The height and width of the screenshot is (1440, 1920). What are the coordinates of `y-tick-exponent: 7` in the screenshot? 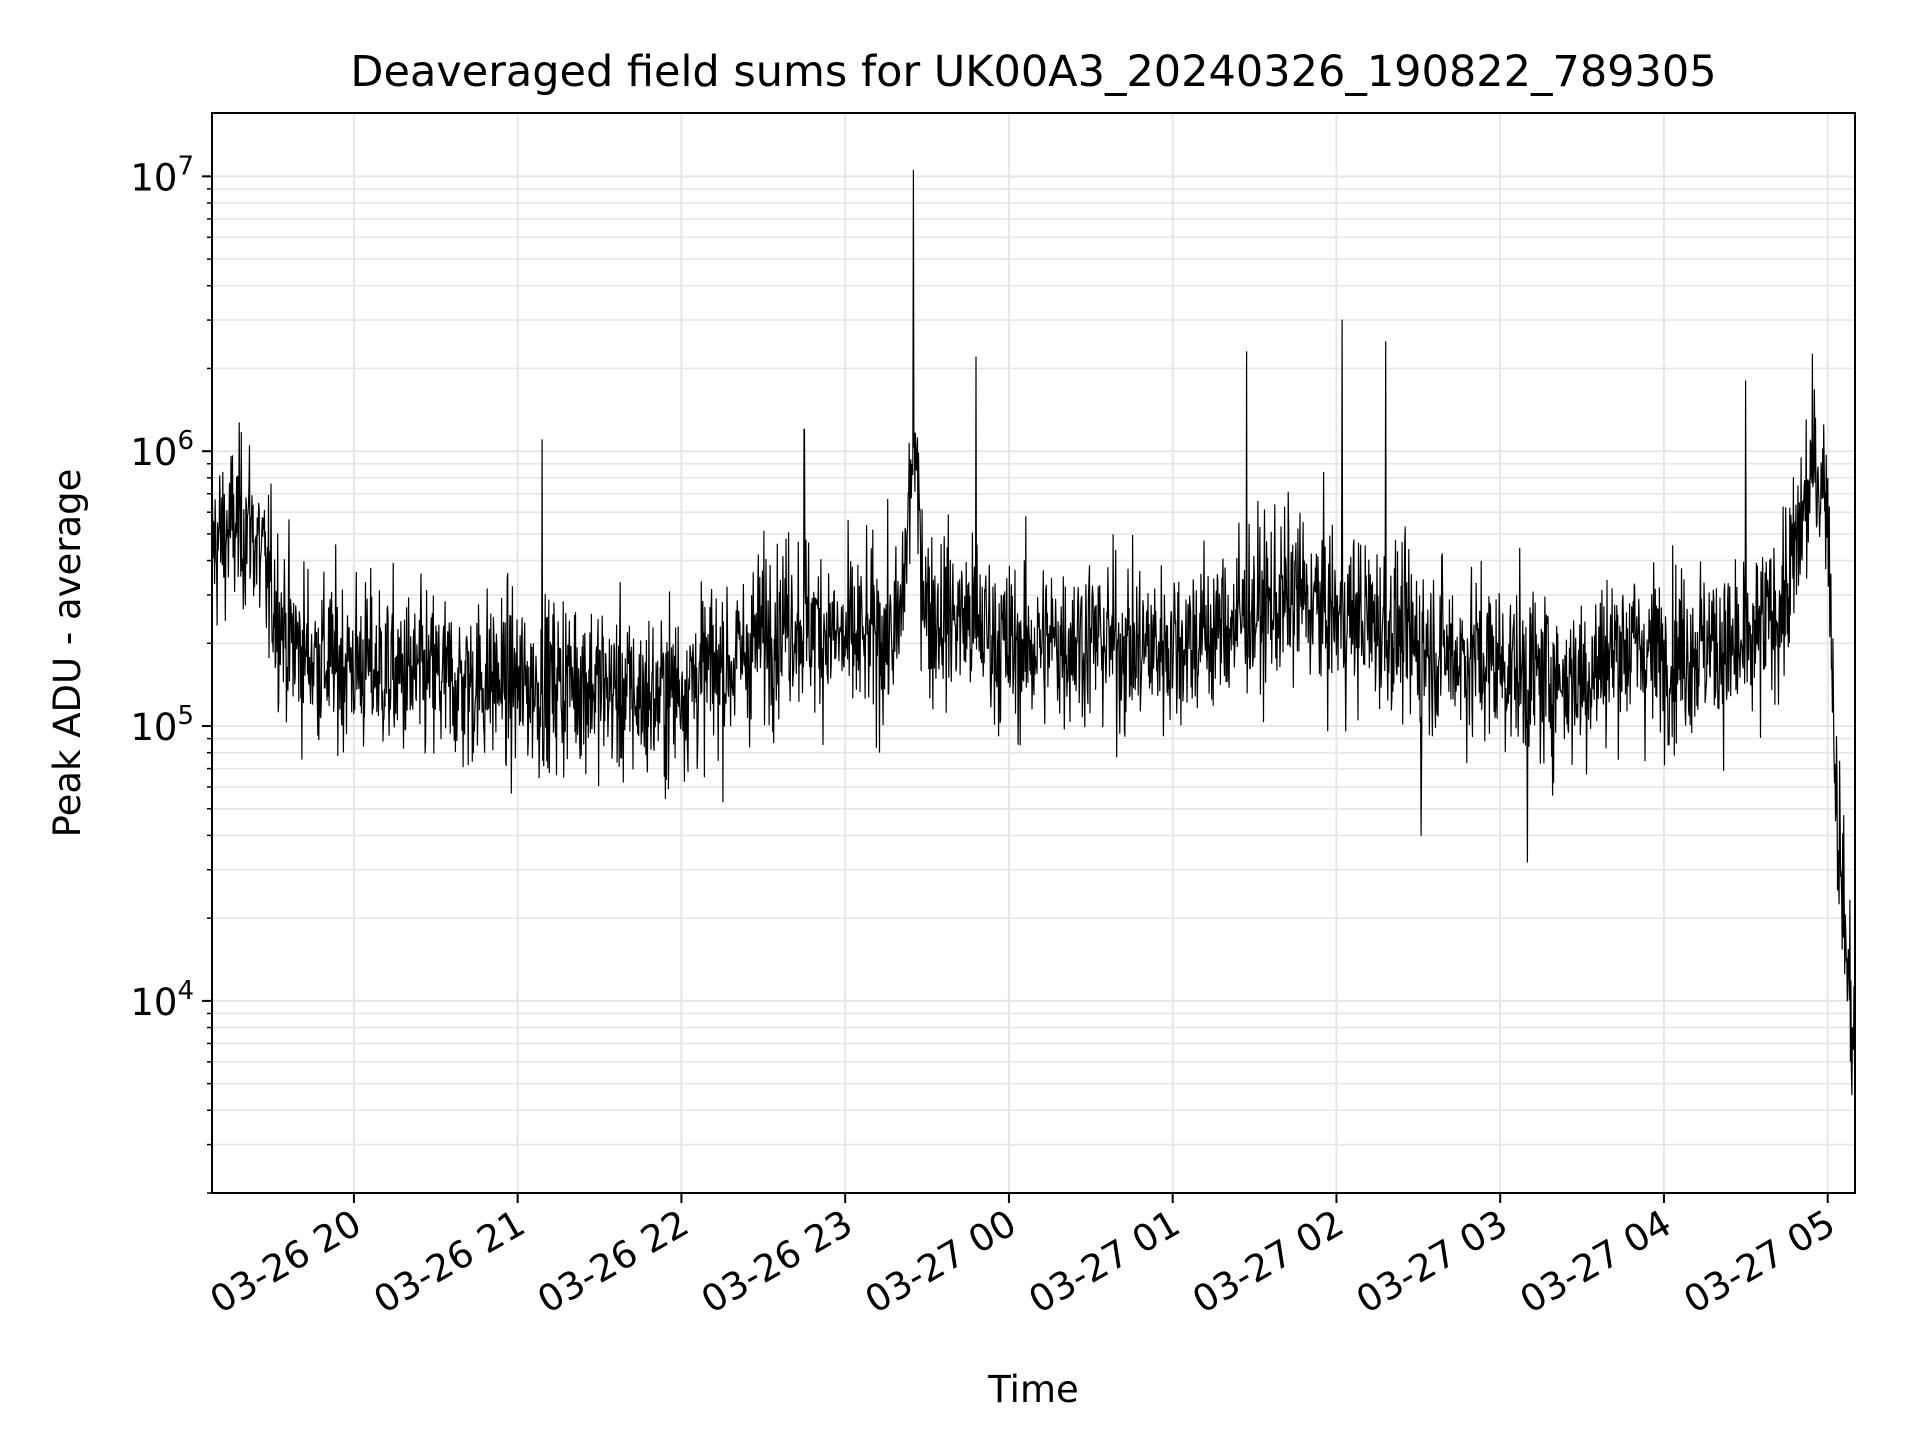 It's located at (185, 166).